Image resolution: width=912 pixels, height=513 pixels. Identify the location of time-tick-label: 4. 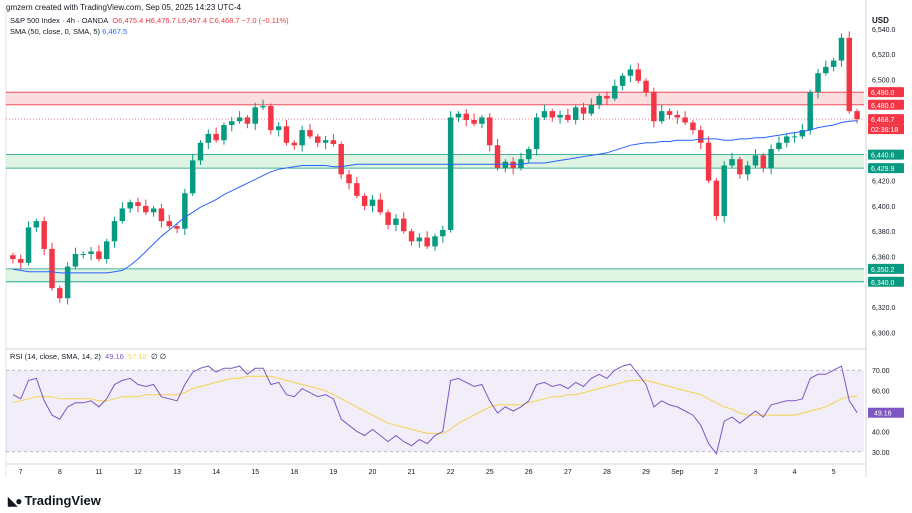
(795, 472).